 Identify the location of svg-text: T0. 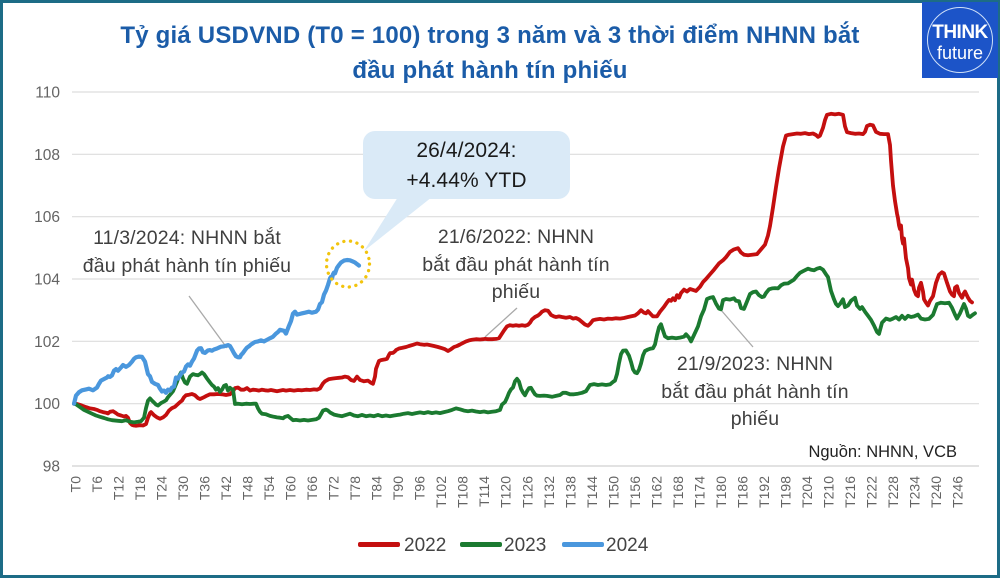
(75, 484).